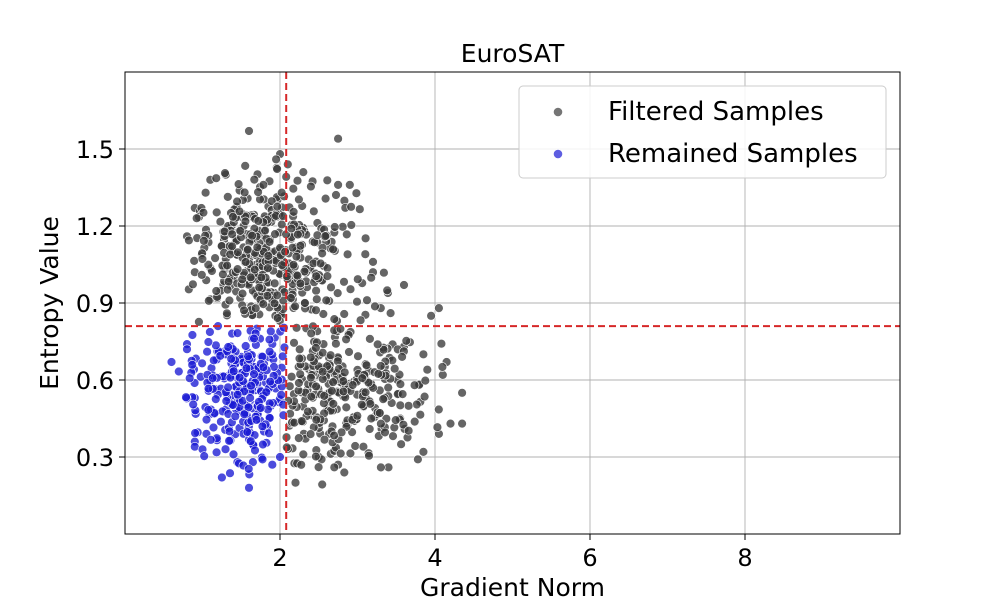 The width and height of the screenshot is (1000, 600). What do you see at coordinates (95, 381) in the screenshot?
I see `y-tick-label: 0.6` at bounding box center [95, 381].